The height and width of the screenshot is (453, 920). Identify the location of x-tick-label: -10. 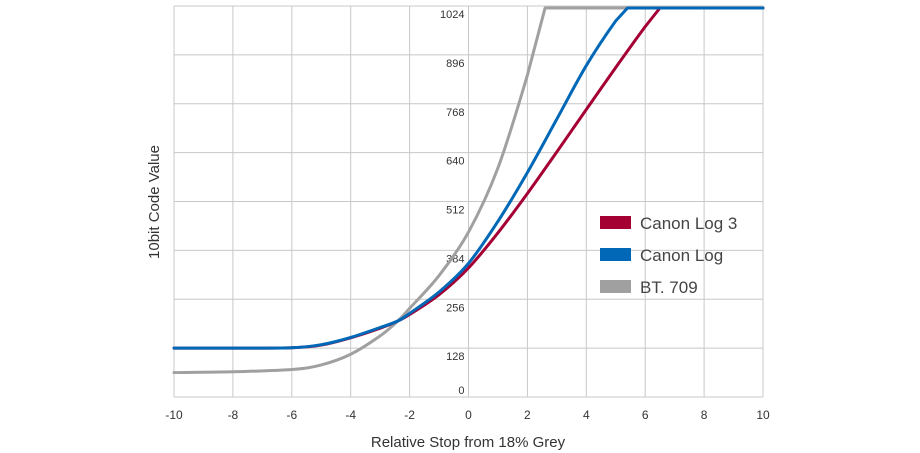
(174, 415).